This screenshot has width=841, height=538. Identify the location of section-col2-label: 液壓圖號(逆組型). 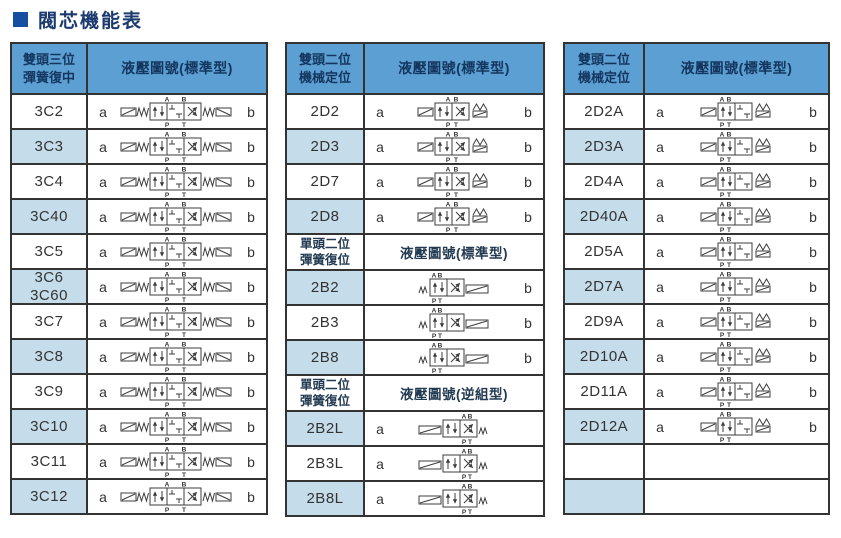
(454, 394).